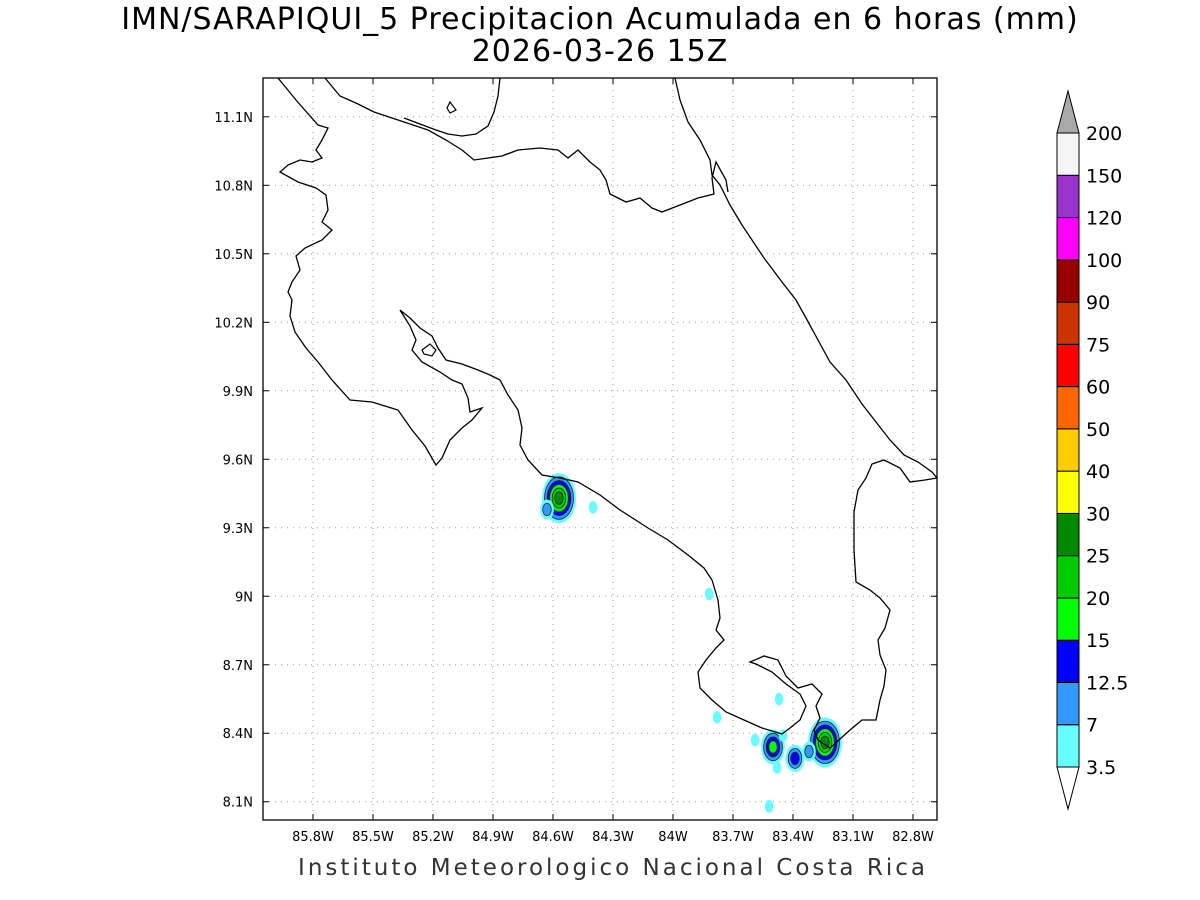 The height and width of the screenshot is (900, 1200). Describe the element at coordinates (1068, 111) in the screenshot. I see `colorbar-top-arrow` at that location.